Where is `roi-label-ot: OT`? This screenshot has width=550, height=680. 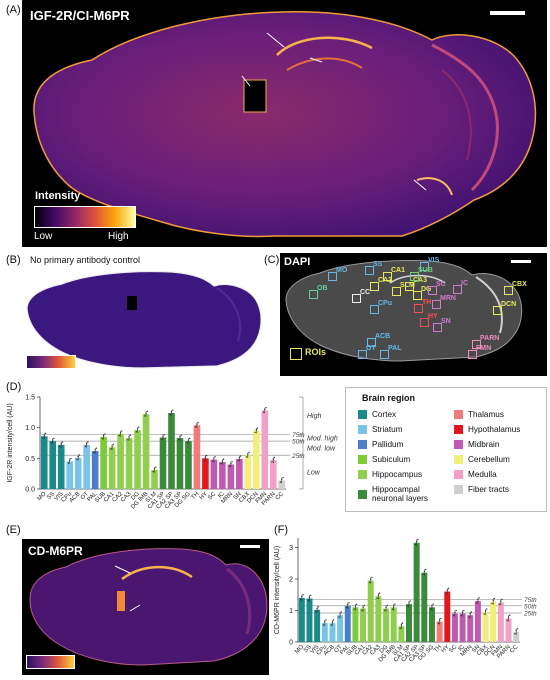
roi-label-ot: OT is located at coordinates (371, 348).